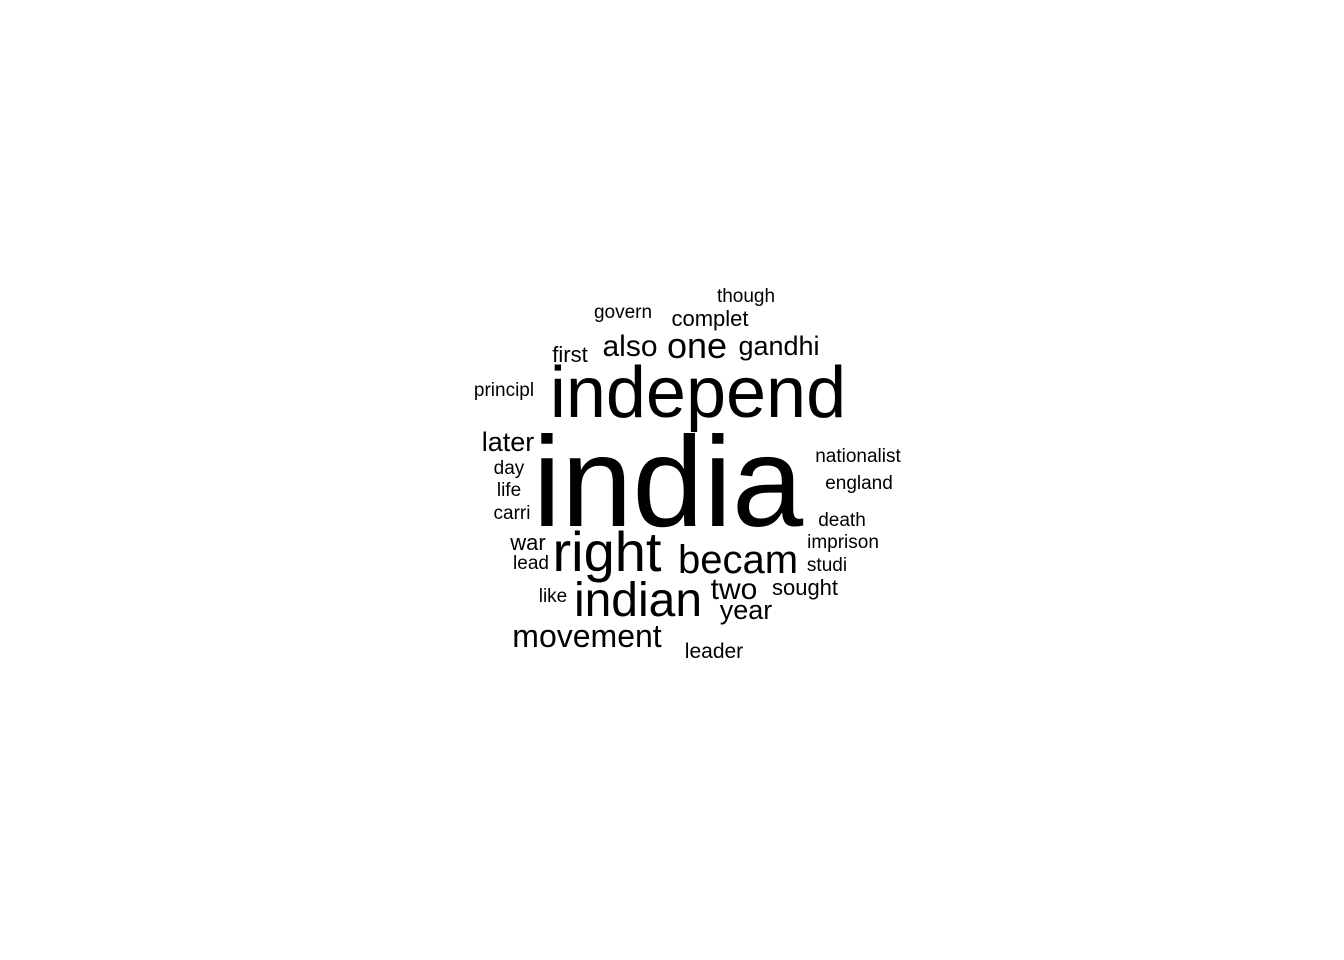 Image resolution: width=1344 pixels, height=960 pixels. What do you see at coordinates (697, 345) in the screenshot?
I see `word-one: one` at bounding box center [697, 345].